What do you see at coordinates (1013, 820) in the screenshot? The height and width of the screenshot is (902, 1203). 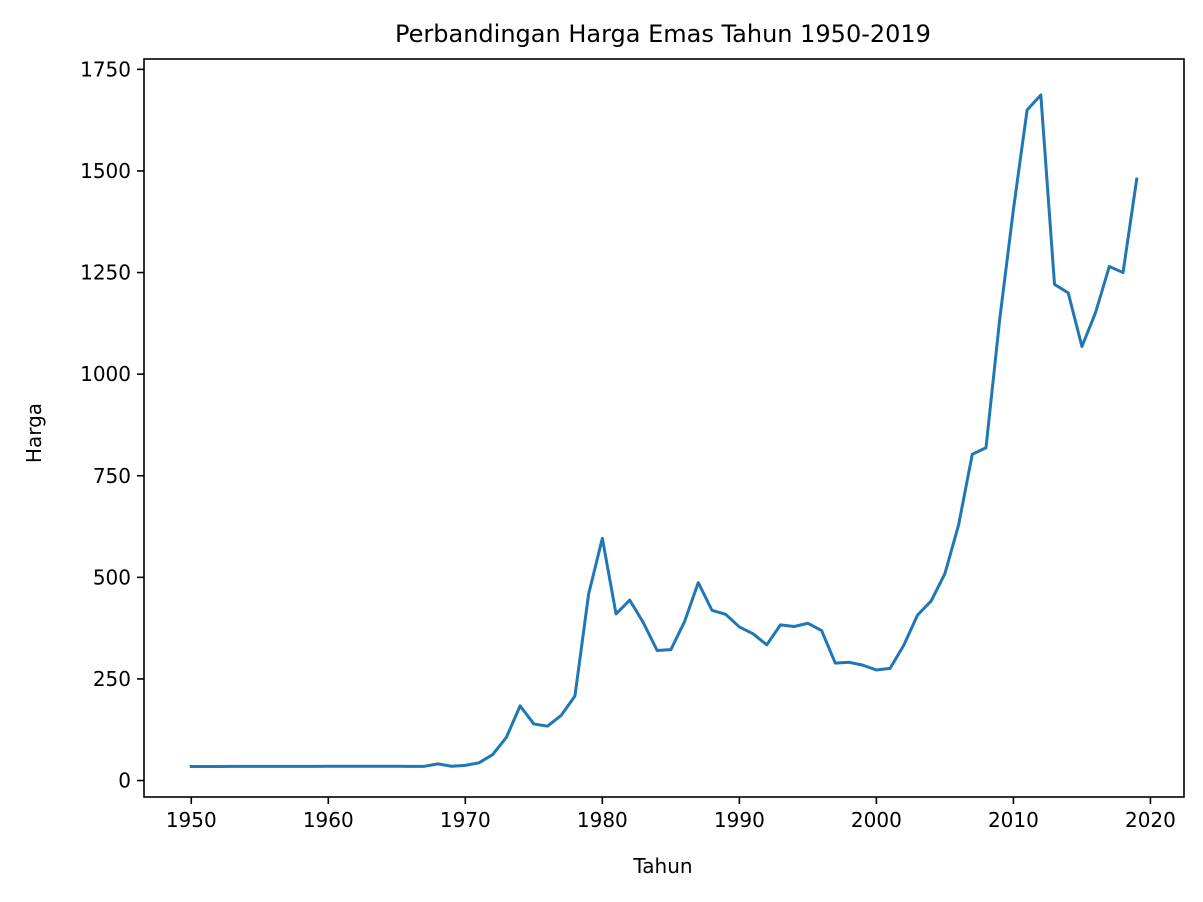 I see `x-tick-label: 2010` at bounding box center [1013, 820].